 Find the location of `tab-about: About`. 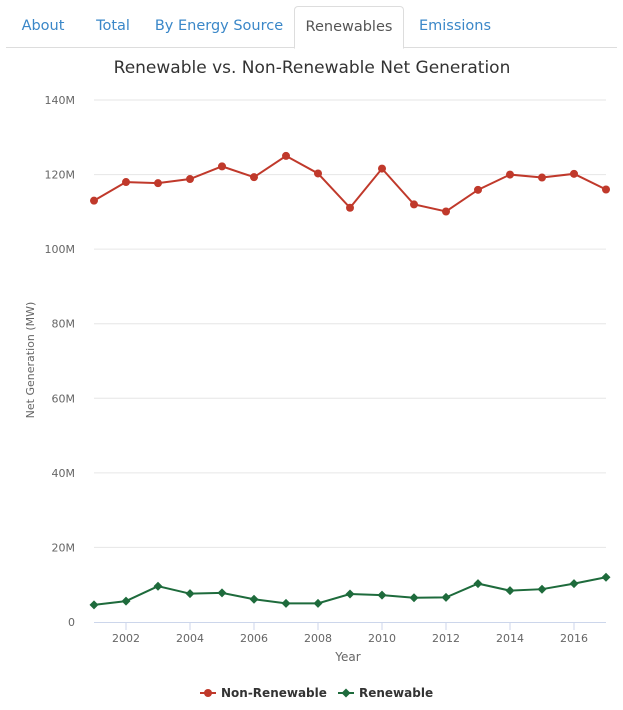

tab-about: About is located at coordinates (43, 26).